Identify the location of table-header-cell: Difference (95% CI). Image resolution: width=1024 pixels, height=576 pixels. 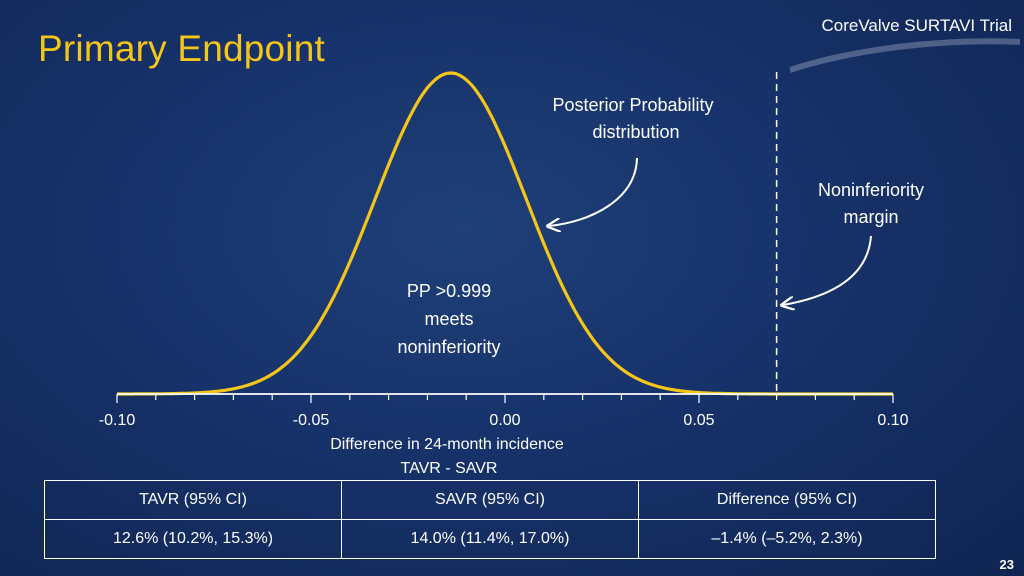
(787, 500).